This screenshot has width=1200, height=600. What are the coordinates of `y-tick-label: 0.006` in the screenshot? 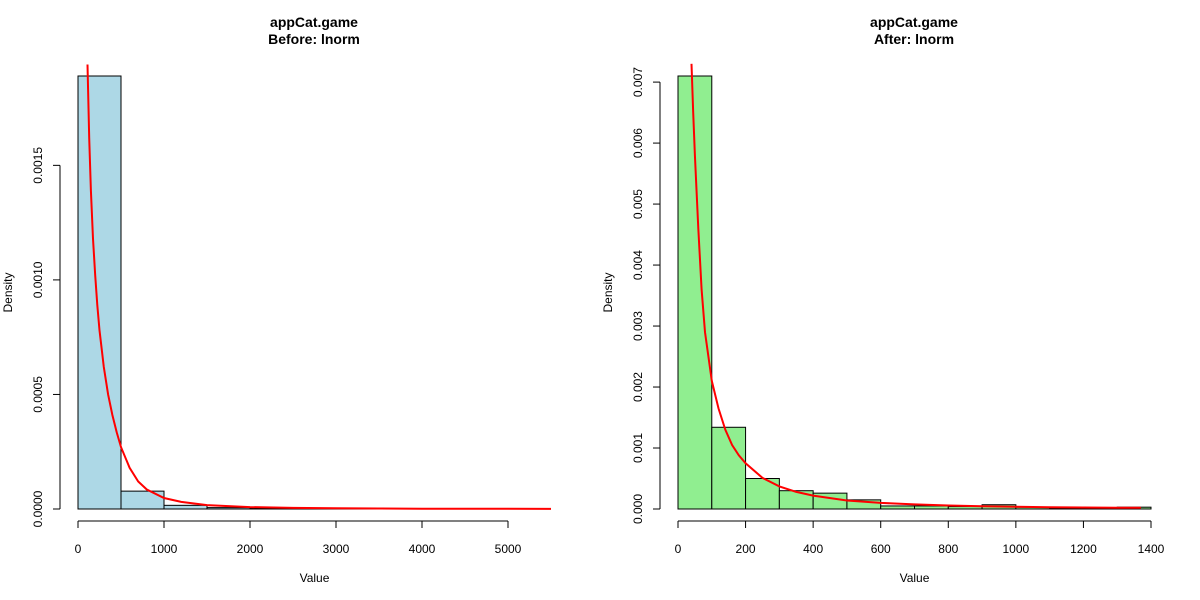 It's located at (638, 143).